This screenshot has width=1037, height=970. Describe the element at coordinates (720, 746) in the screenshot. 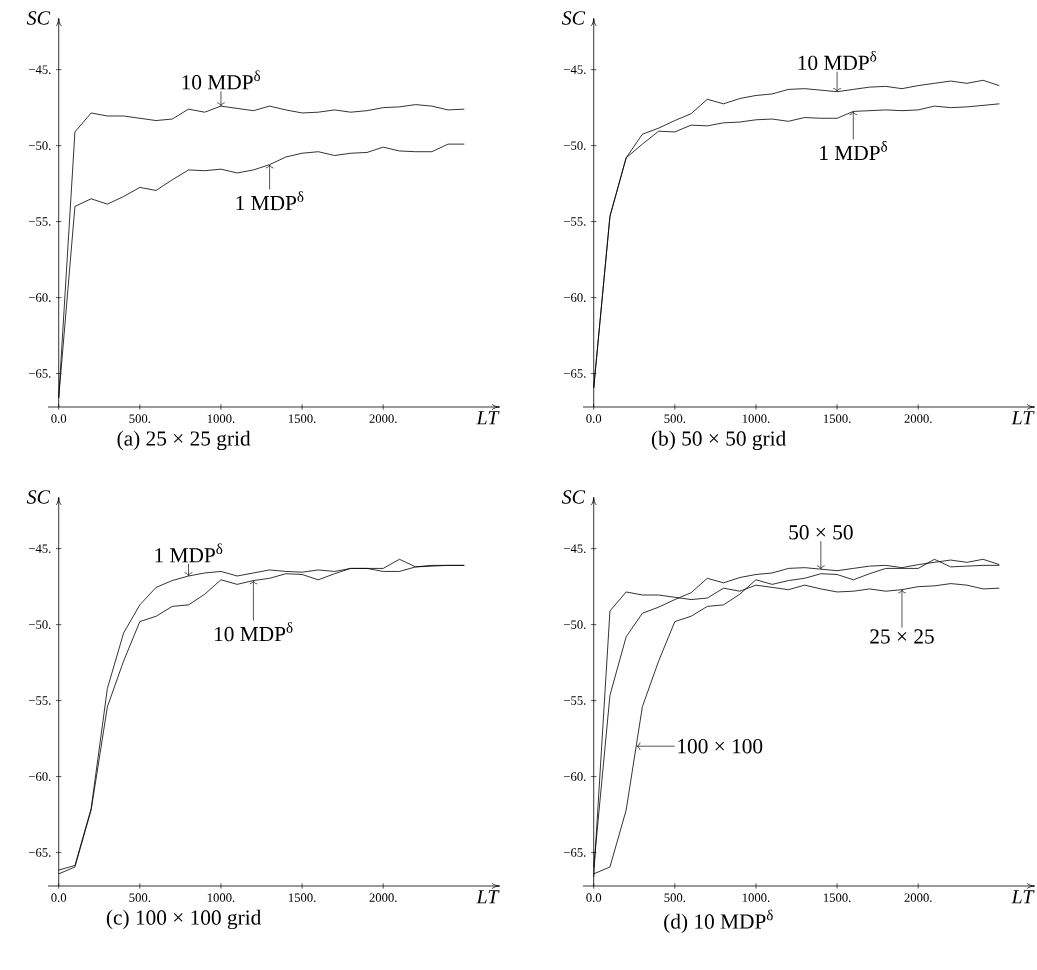

I see `annotation: 100 × 100` at that location.